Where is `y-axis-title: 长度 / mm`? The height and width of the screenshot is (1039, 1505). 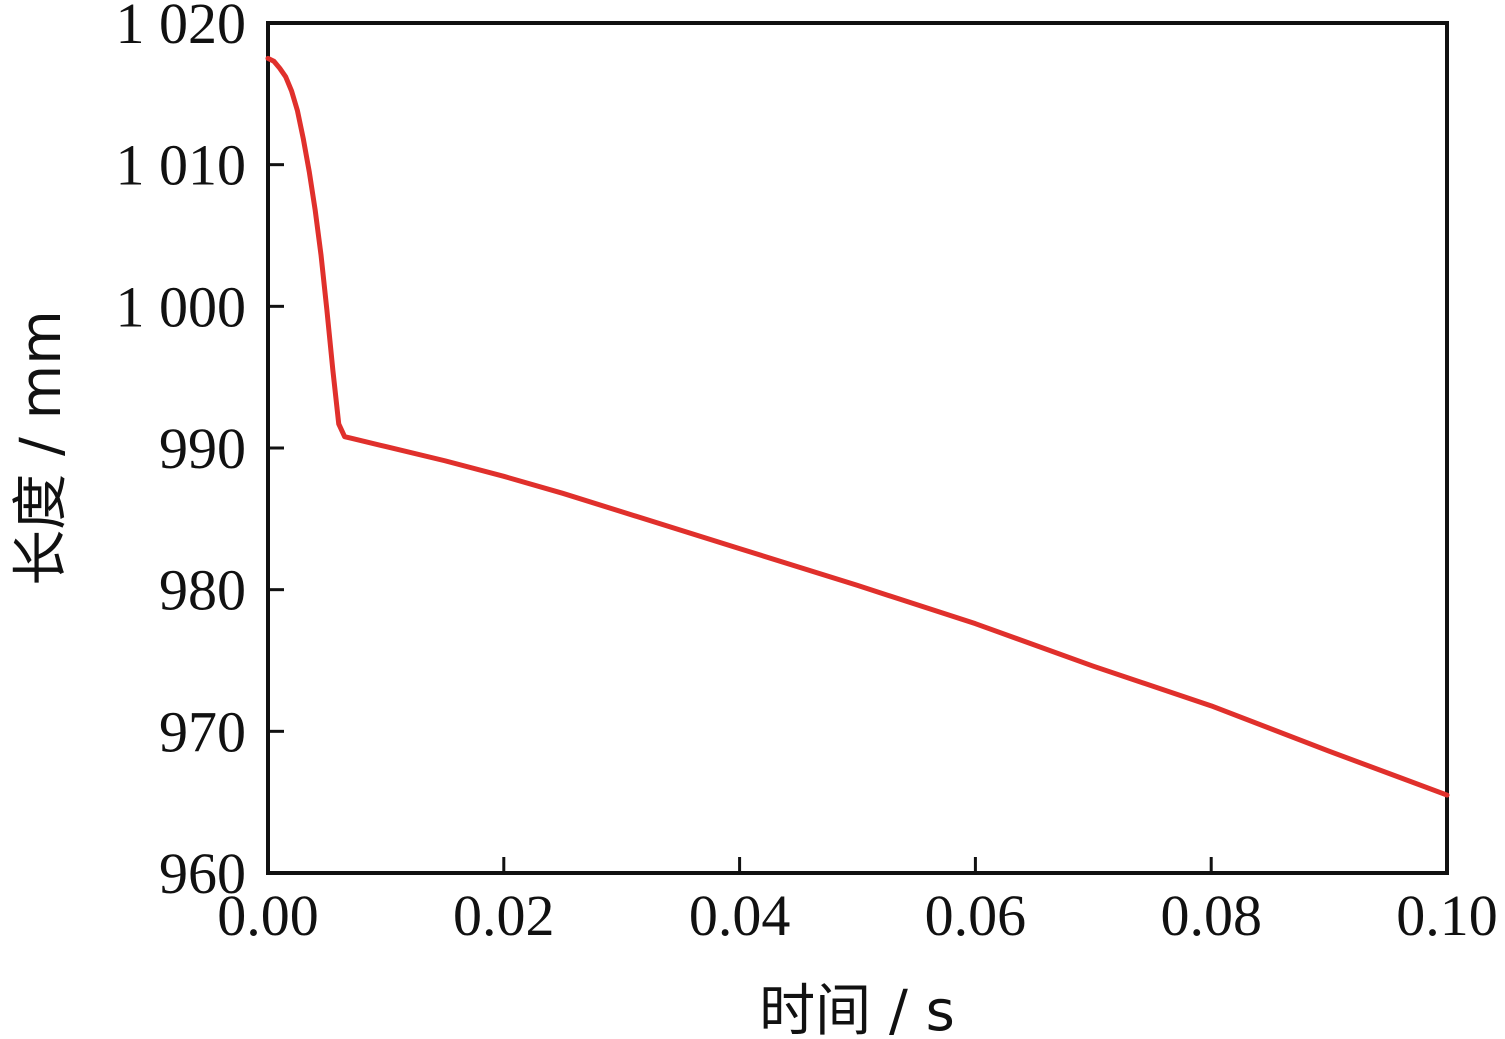 y-axis-title: 长度 / mm is located at coordinates (41, 448).